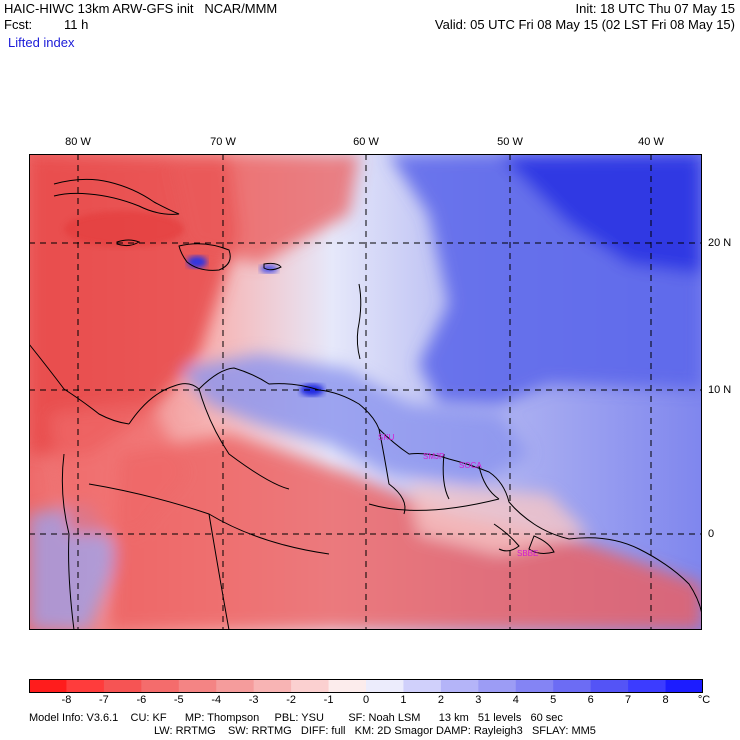  Describe the element at coordinates (264, 209) in the screenshot. I see `region-north-red` at that location.